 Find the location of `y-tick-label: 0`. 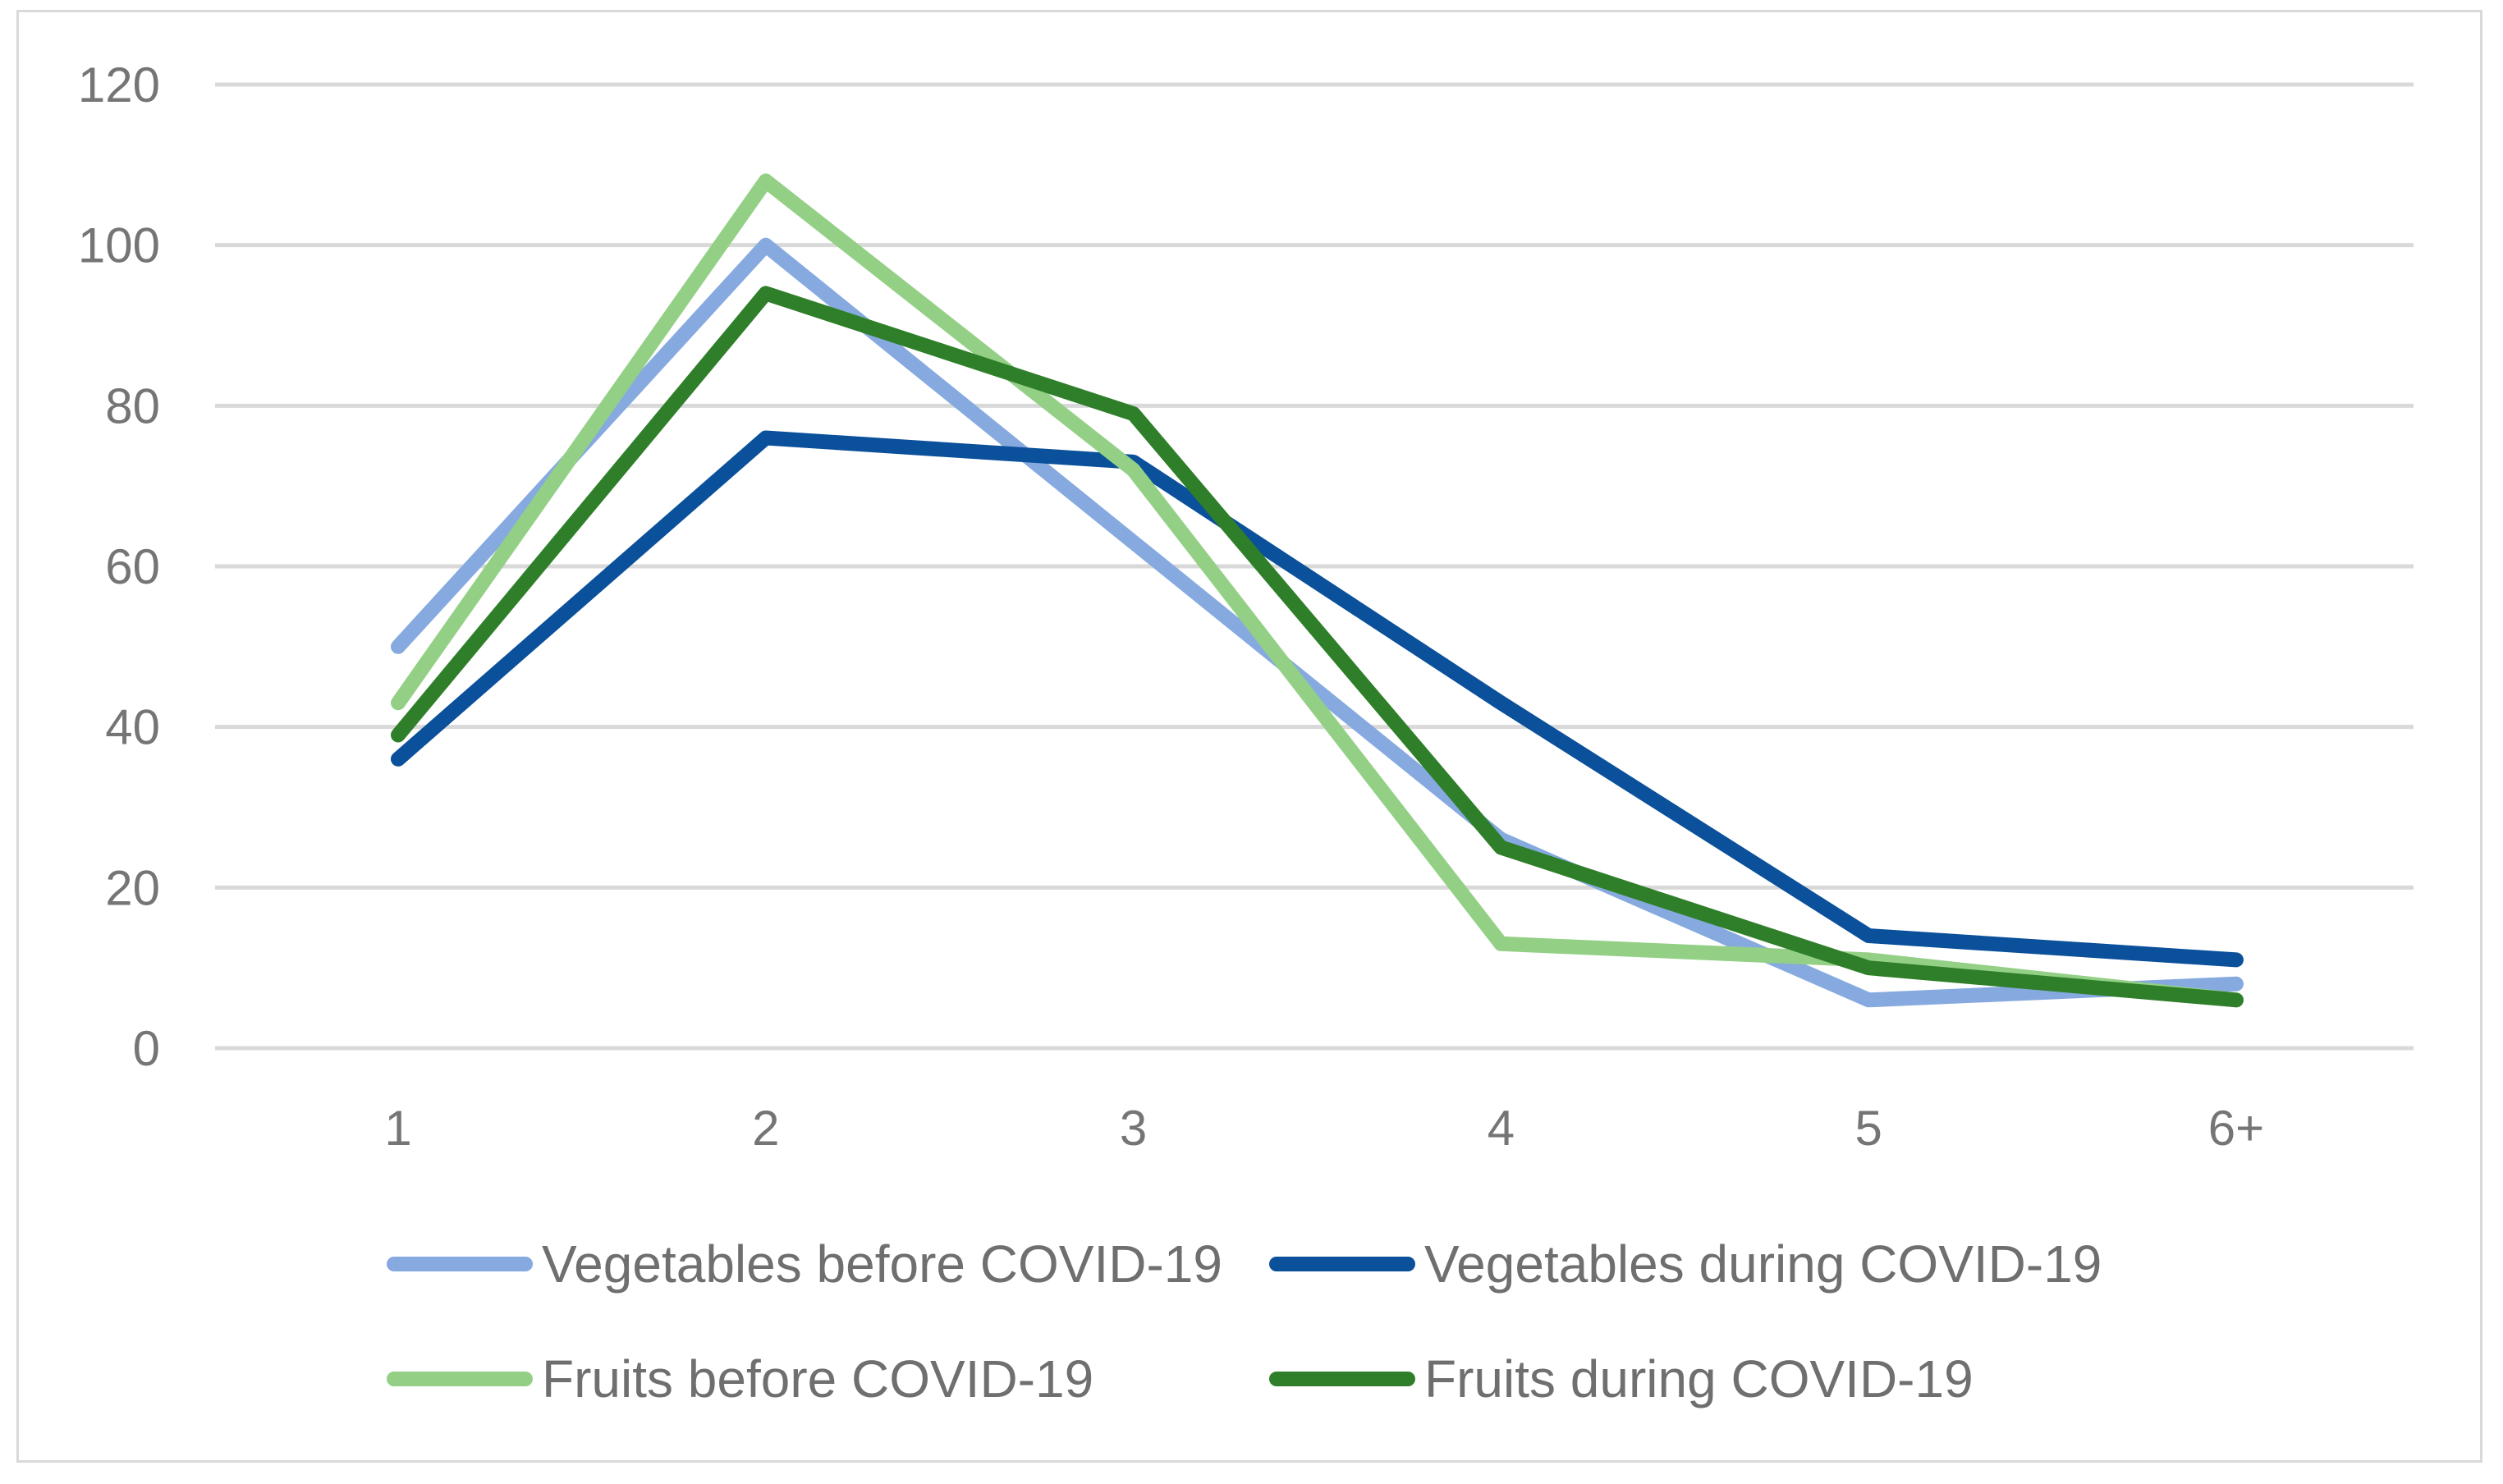

y-tick-label: 0 is located at coordinates (146, 1048).